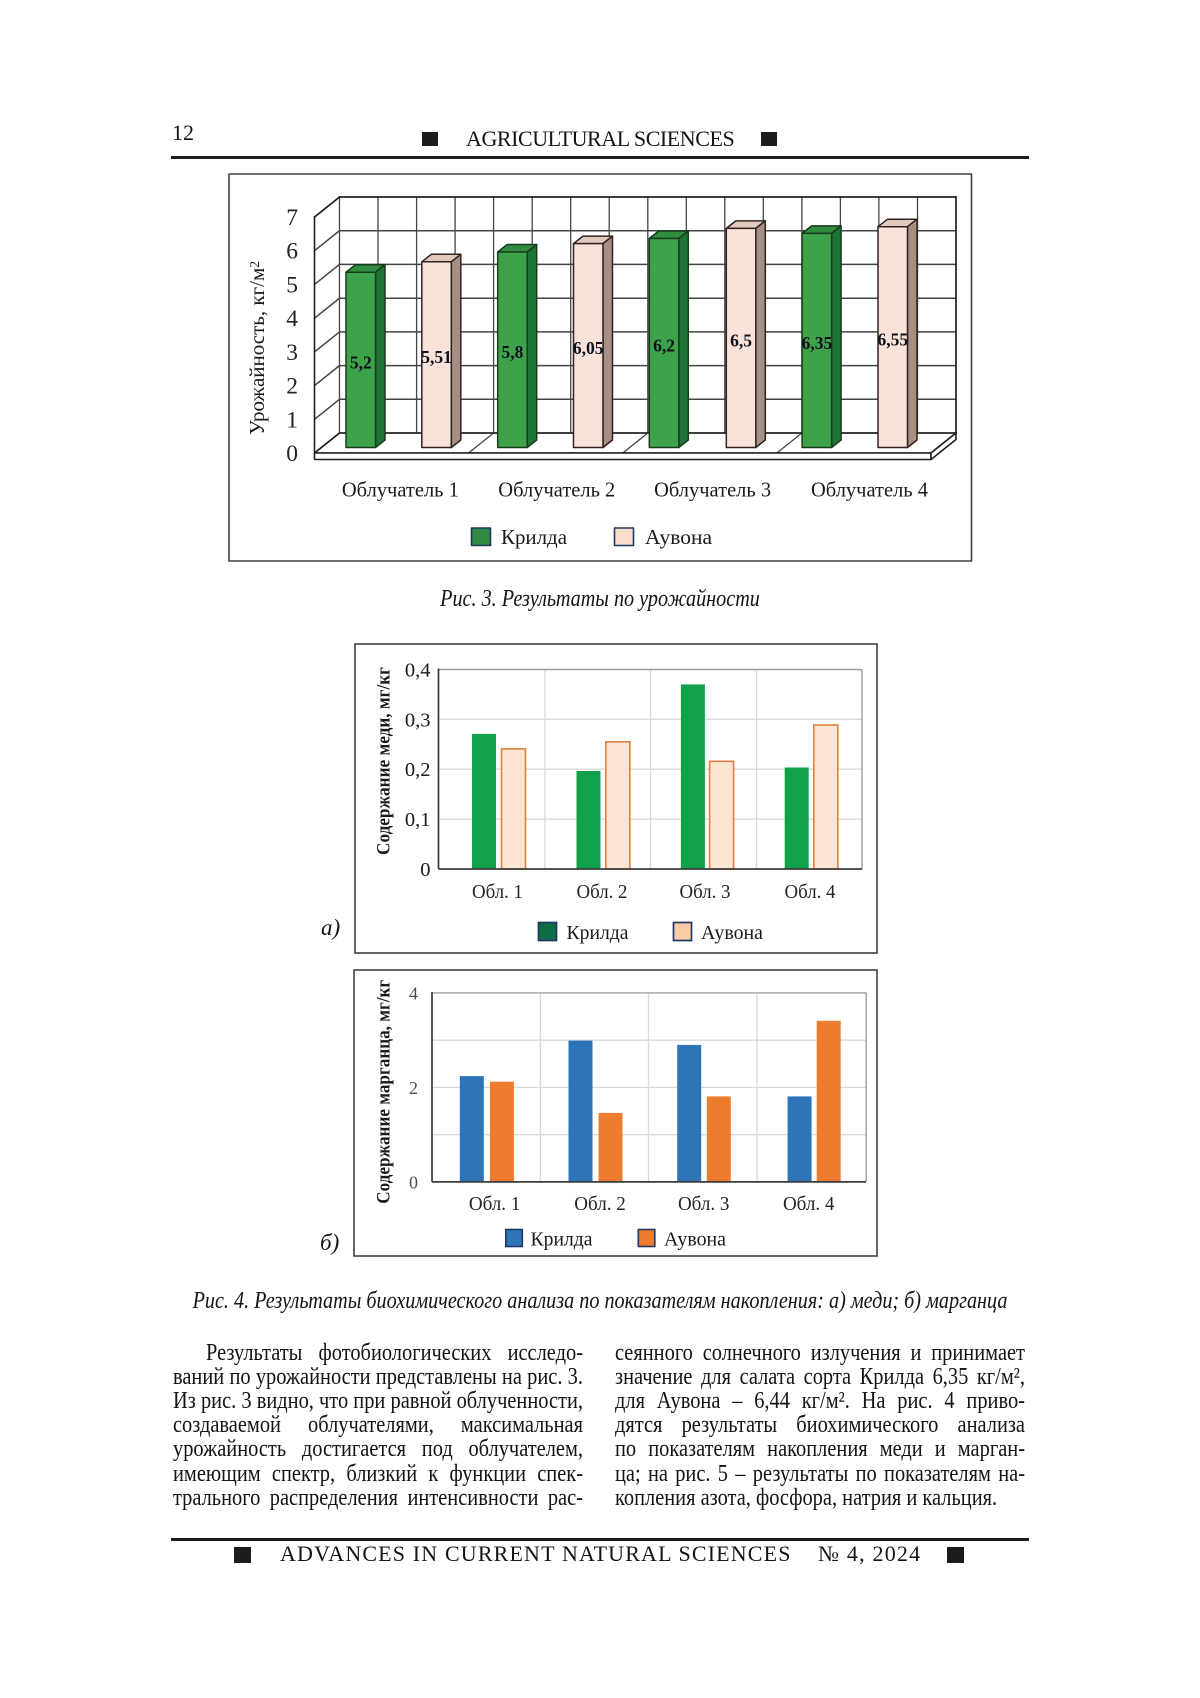 This screenshot has height=1698, width=1200. What do you see at coordinates (512, 352) in the screenshot?
I see `svg-text: 5,8` at bounding box center [512, 352].